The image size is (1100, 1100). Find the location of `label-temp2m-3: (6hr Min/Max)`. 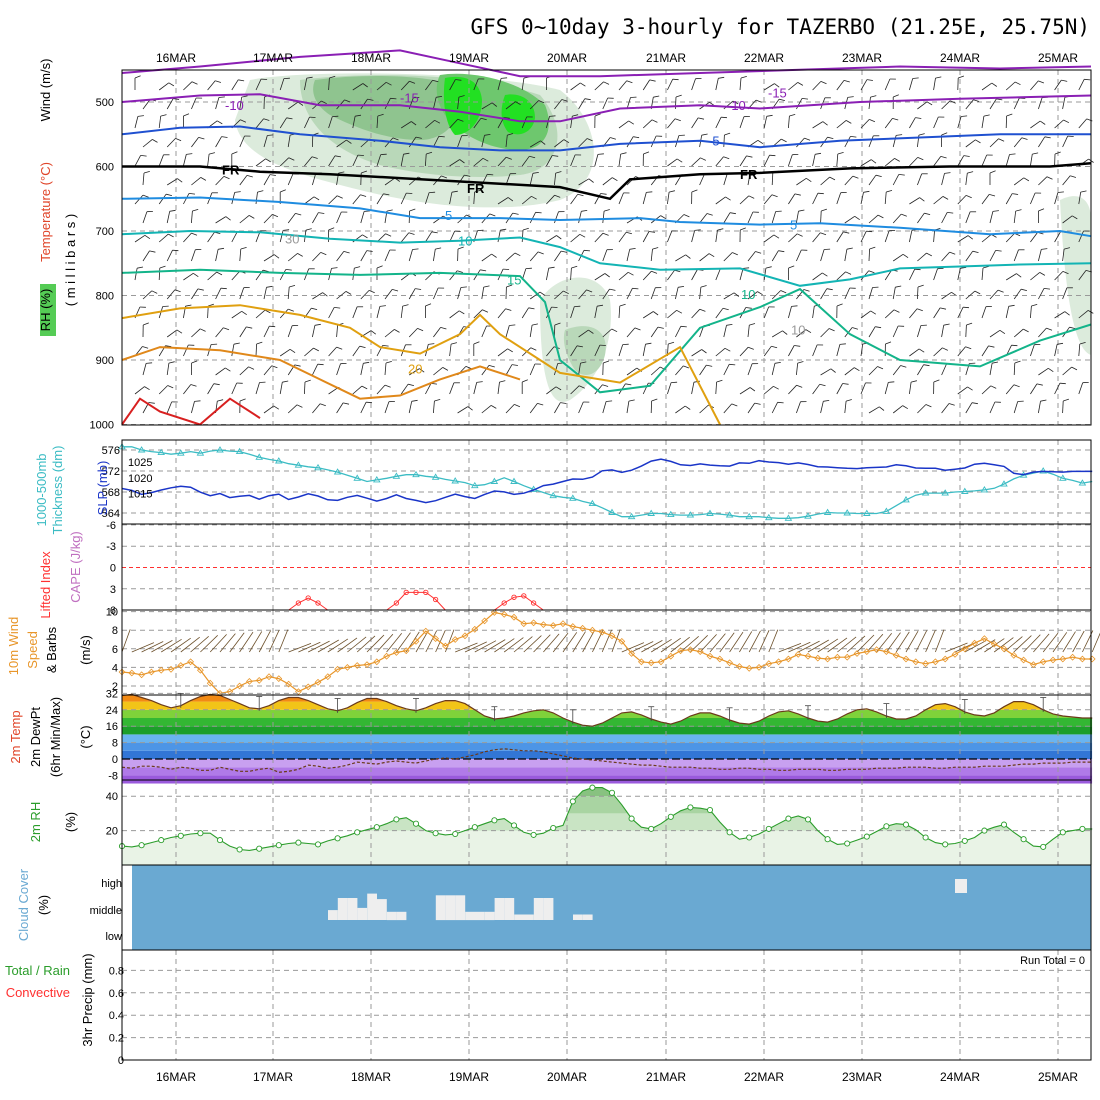

label-temp2m-3: (6hr Min/Max) is located at coordinates (55, 737).